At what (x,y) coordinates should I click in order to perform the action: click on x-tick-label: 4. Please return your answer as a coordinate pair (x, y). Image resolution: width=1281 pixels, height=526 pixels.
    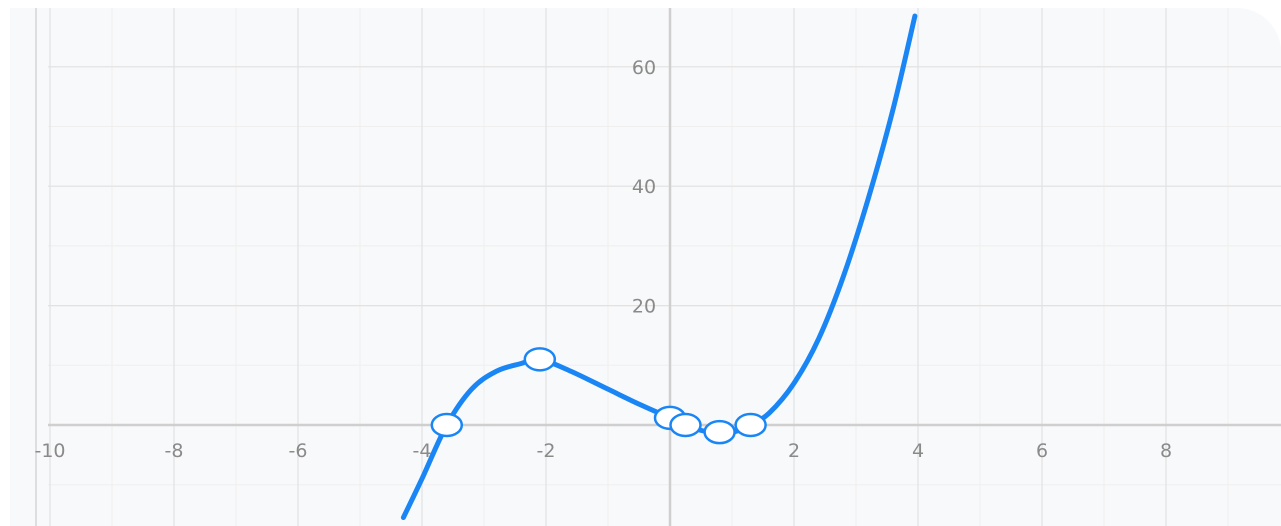
    Looking at the image, I should click on (918, 451).